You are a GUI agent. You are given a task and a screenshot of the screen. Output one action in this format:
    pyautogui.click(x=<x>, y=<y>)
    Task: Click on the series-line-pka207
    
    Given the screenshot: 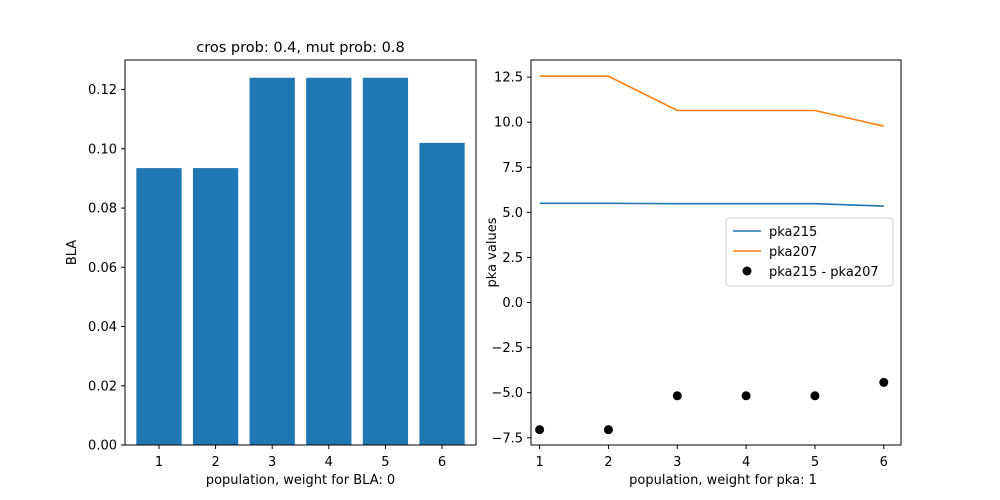 What is the action you would take?
    pyautogui.click(x=711, y=101)
    